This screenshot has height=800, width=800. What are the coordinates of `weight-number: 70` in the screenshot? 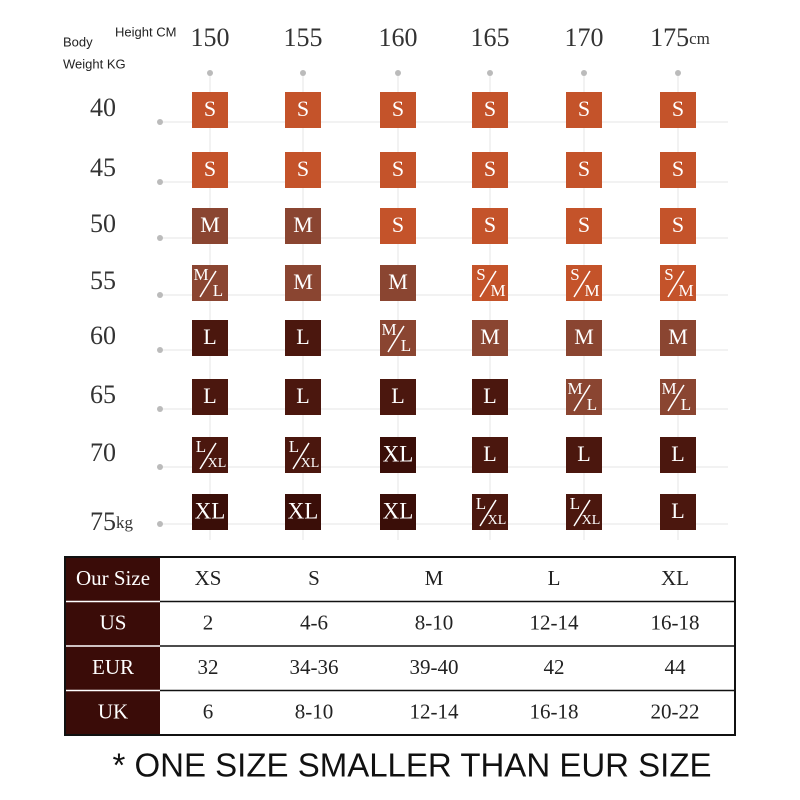 It's located at (103, 452).